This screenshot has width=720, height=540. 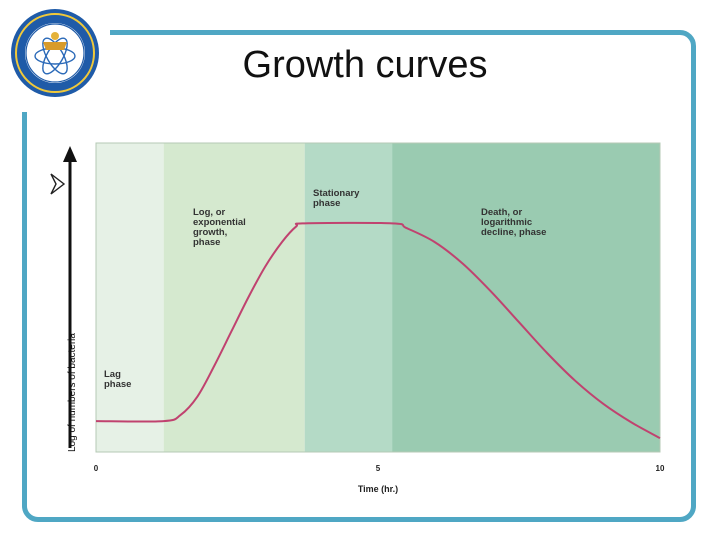 What do you see at coordinates (72, 392) in the screenshot?
I see `y-axis-label: Log of numbers of bacteria` at bounding box center [72, 392].